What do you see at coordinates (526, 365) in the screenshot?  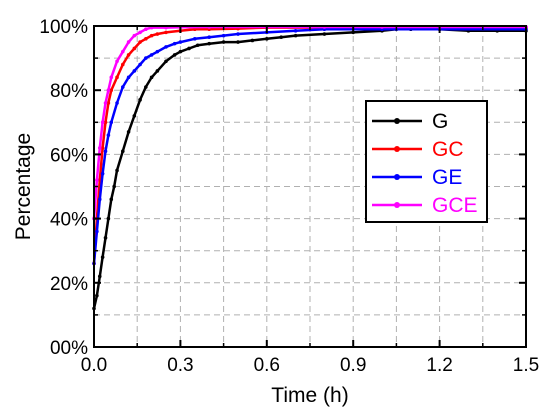 I see `x-tick-label: 1.5` at bounding box center [526, 365].